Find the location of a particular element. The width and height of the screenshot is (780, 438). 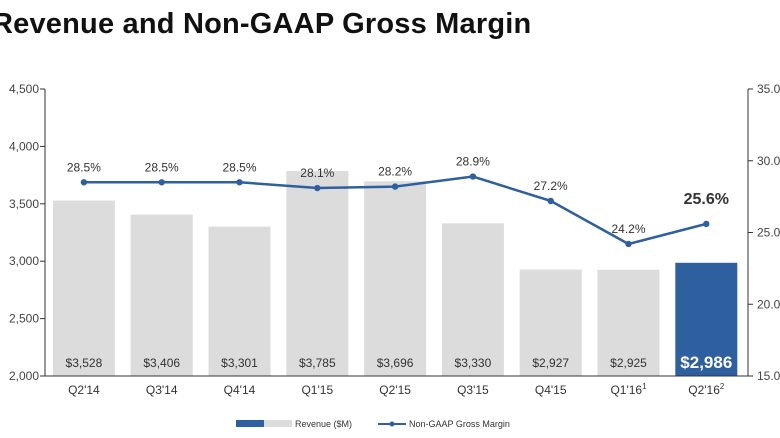

x-axis-tick-label: Q3'15 is located at coordinates (473, 390).